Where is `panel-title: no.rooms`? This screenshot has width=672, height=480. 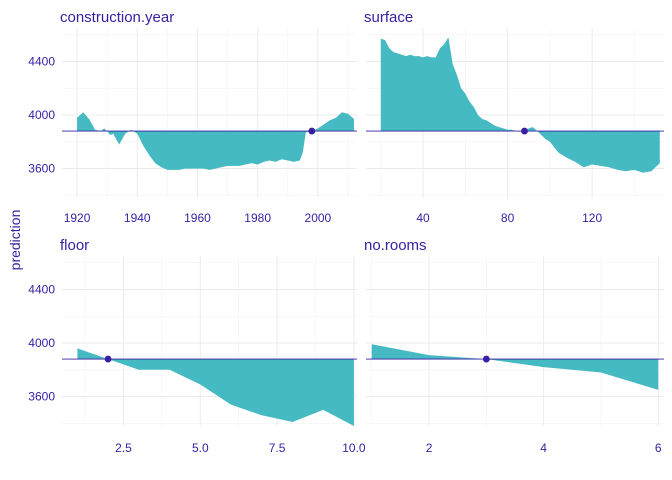 panel-title: no.rooms is located at coordinates (395, 245).